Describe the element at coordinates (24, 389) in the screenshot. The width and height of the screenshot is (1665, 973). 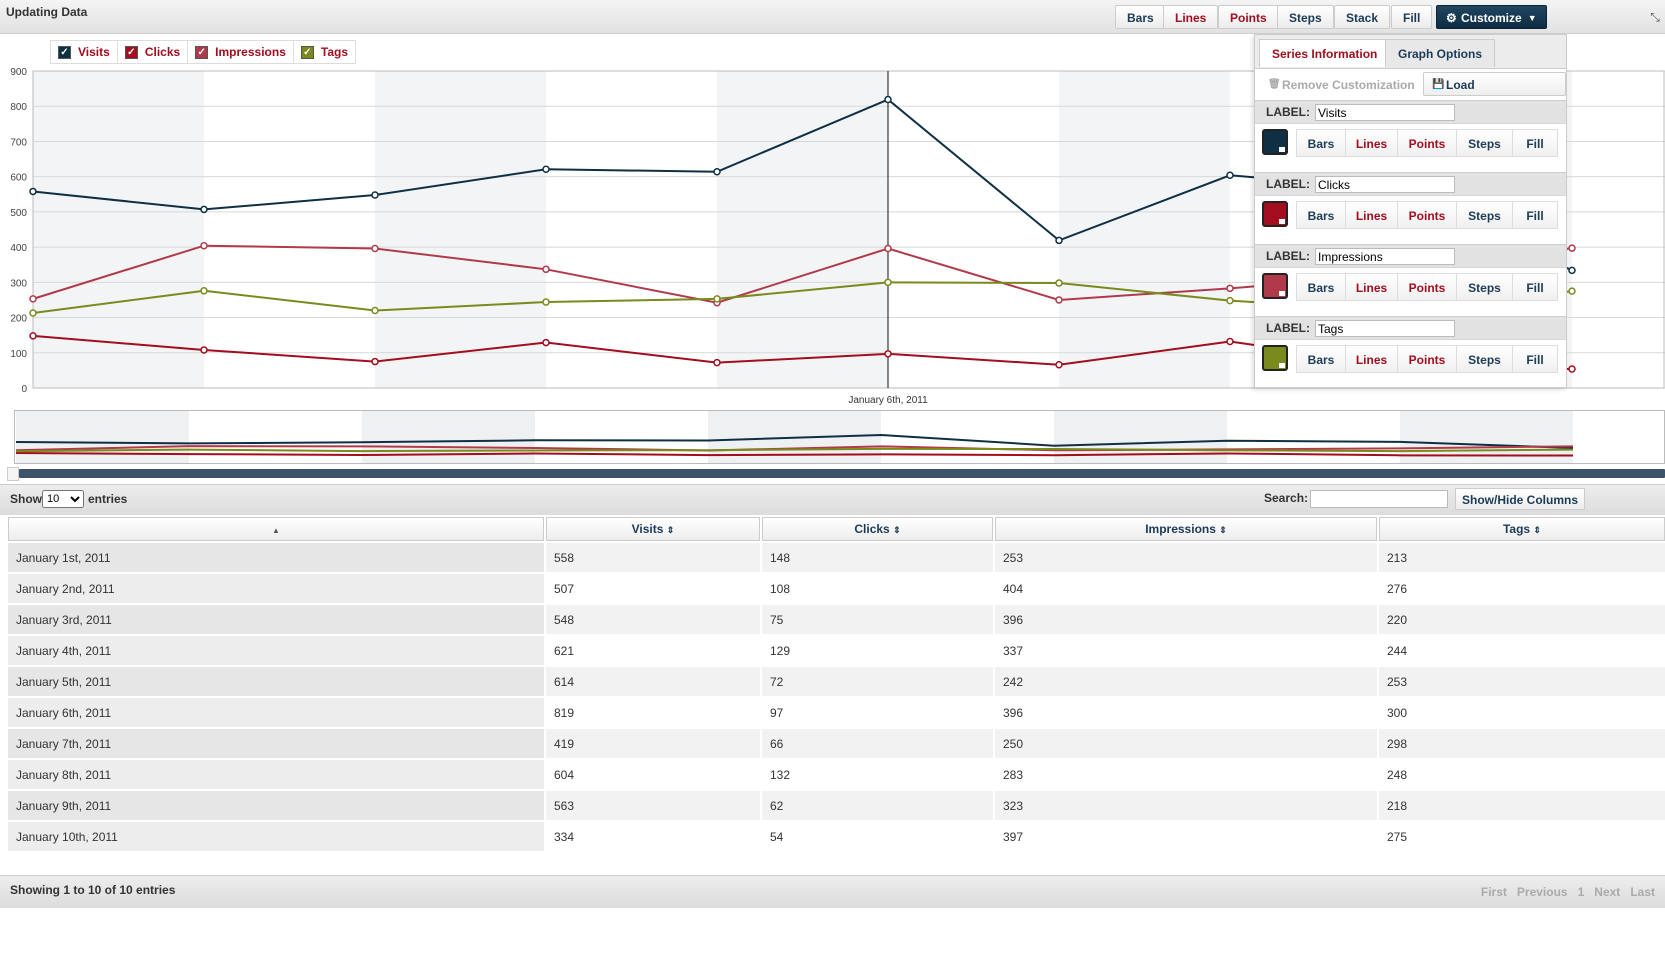
I see `y-tick-label: 0` at that location.